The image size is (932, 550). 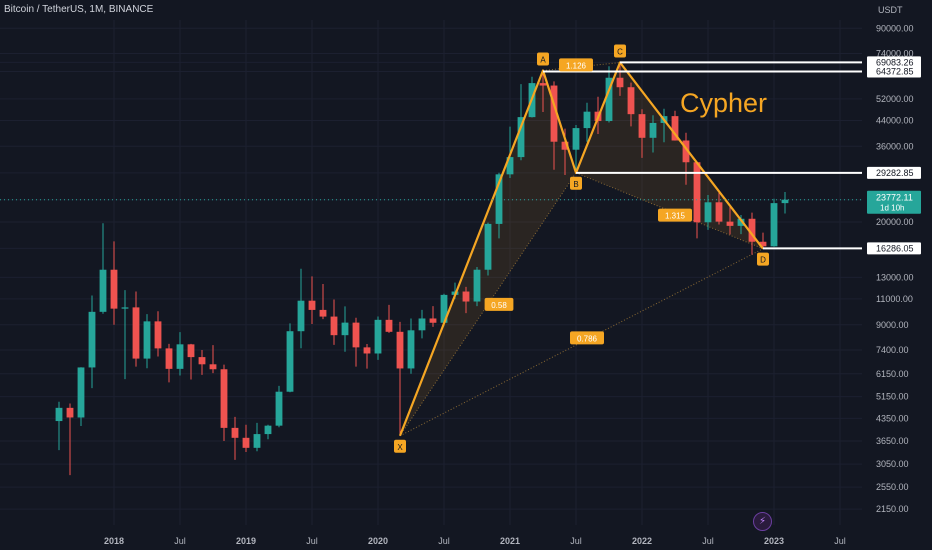 What do you see at coordinates (892, 487) in the screenshot?
I see `price-axis-tick: 2550.00` at bounding box center [892, 487].